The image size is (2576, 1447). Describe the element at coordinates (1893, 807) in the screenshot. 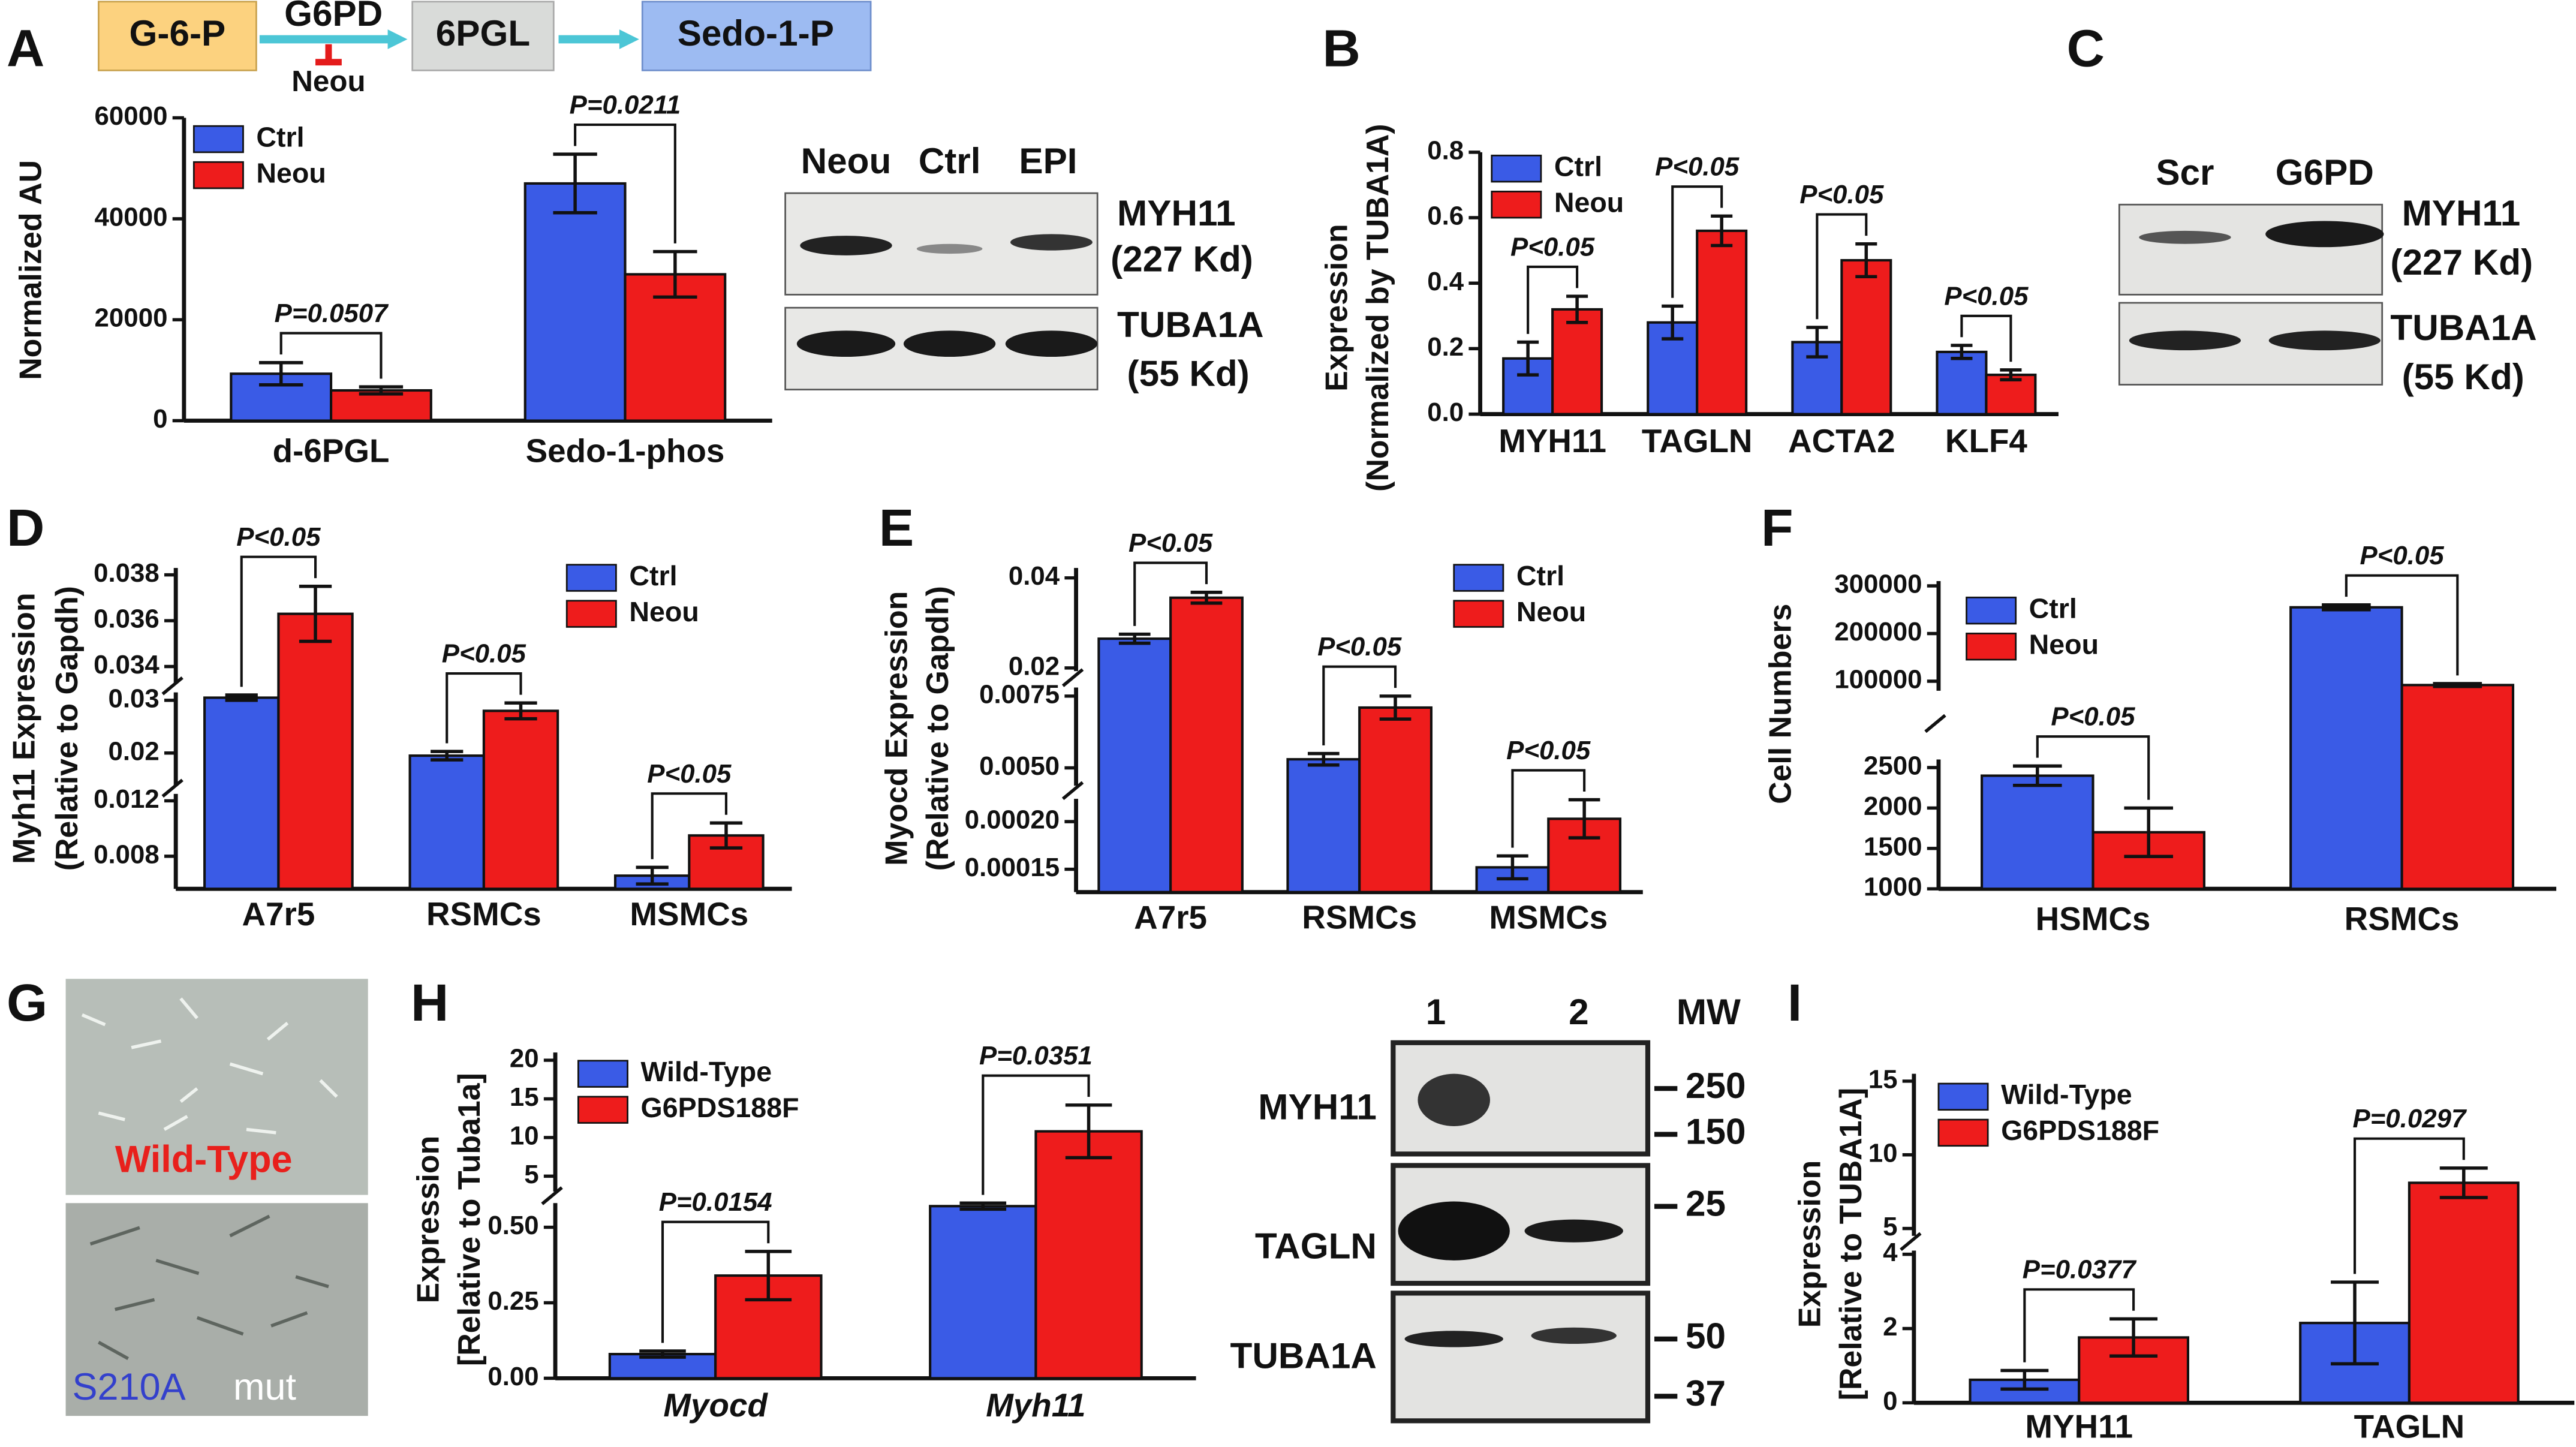

I see `y-tick-label: 2000` at that location.